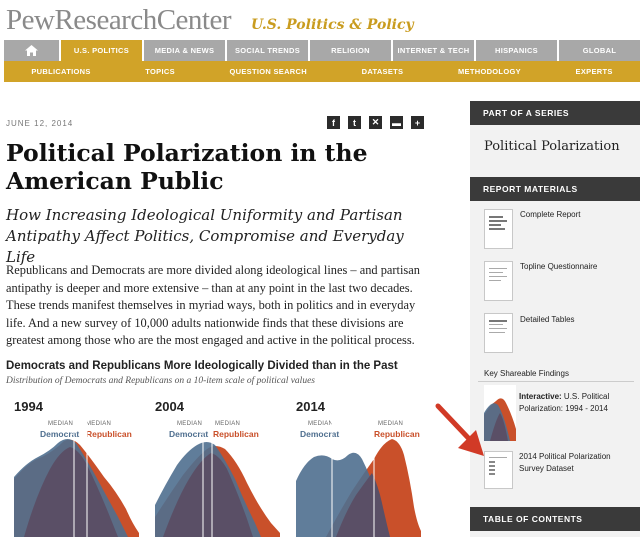  I want to click on nav-publications: PUBLICATIONS, so click(60, 71).